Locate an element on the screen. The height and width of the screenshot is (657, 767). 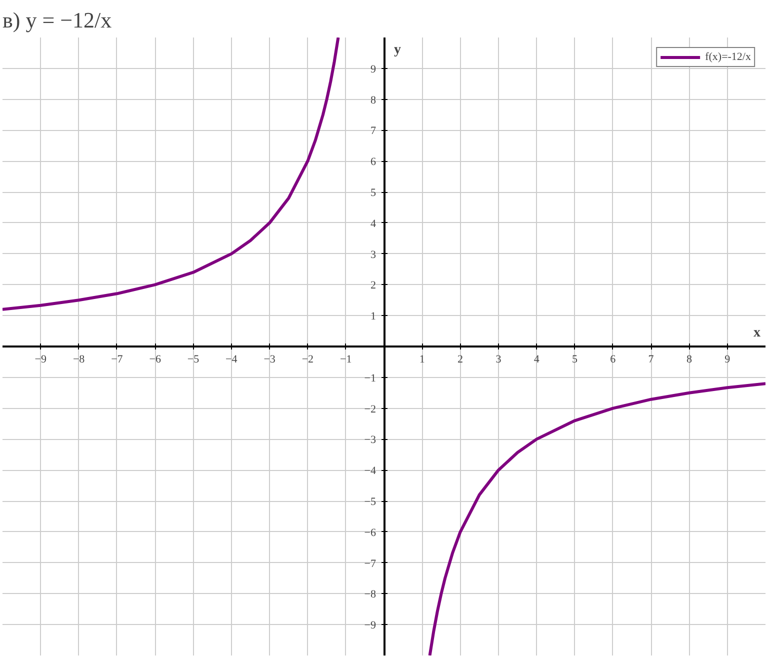
chart-title: в) y = −12/x is located at coordinates (57, 20).